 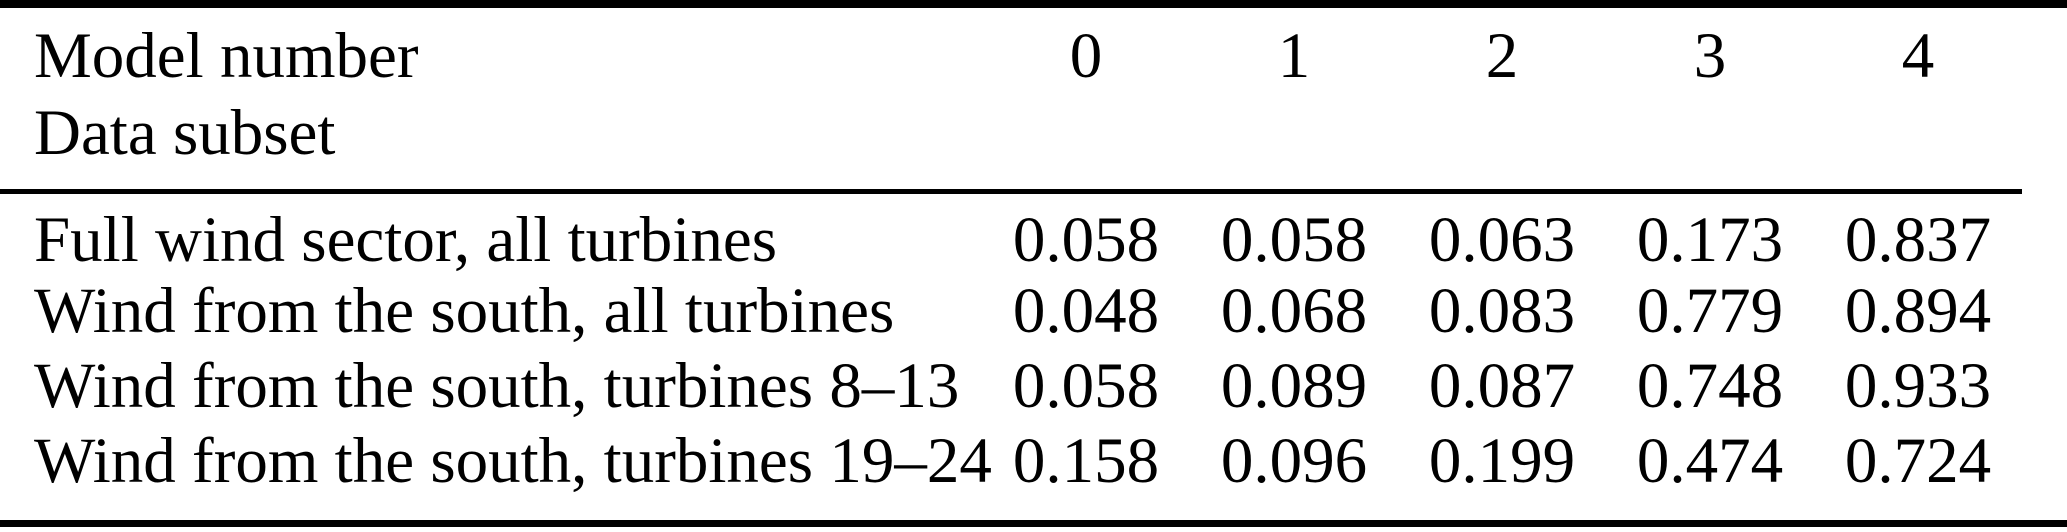 I want to click on columns-group-title: Model number, so click(x=226, y=55).